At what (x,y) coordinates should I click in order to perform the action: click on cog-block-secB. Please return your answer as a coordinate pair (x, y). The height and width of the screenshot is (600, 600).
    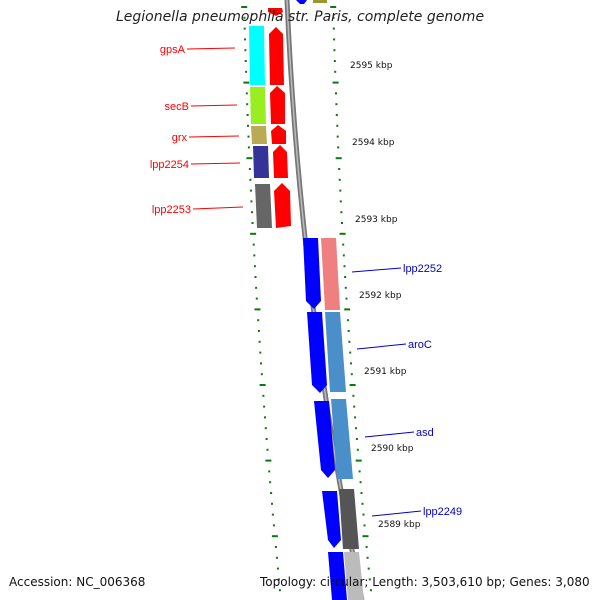
    Looking at the image, I should click on (258, 105).